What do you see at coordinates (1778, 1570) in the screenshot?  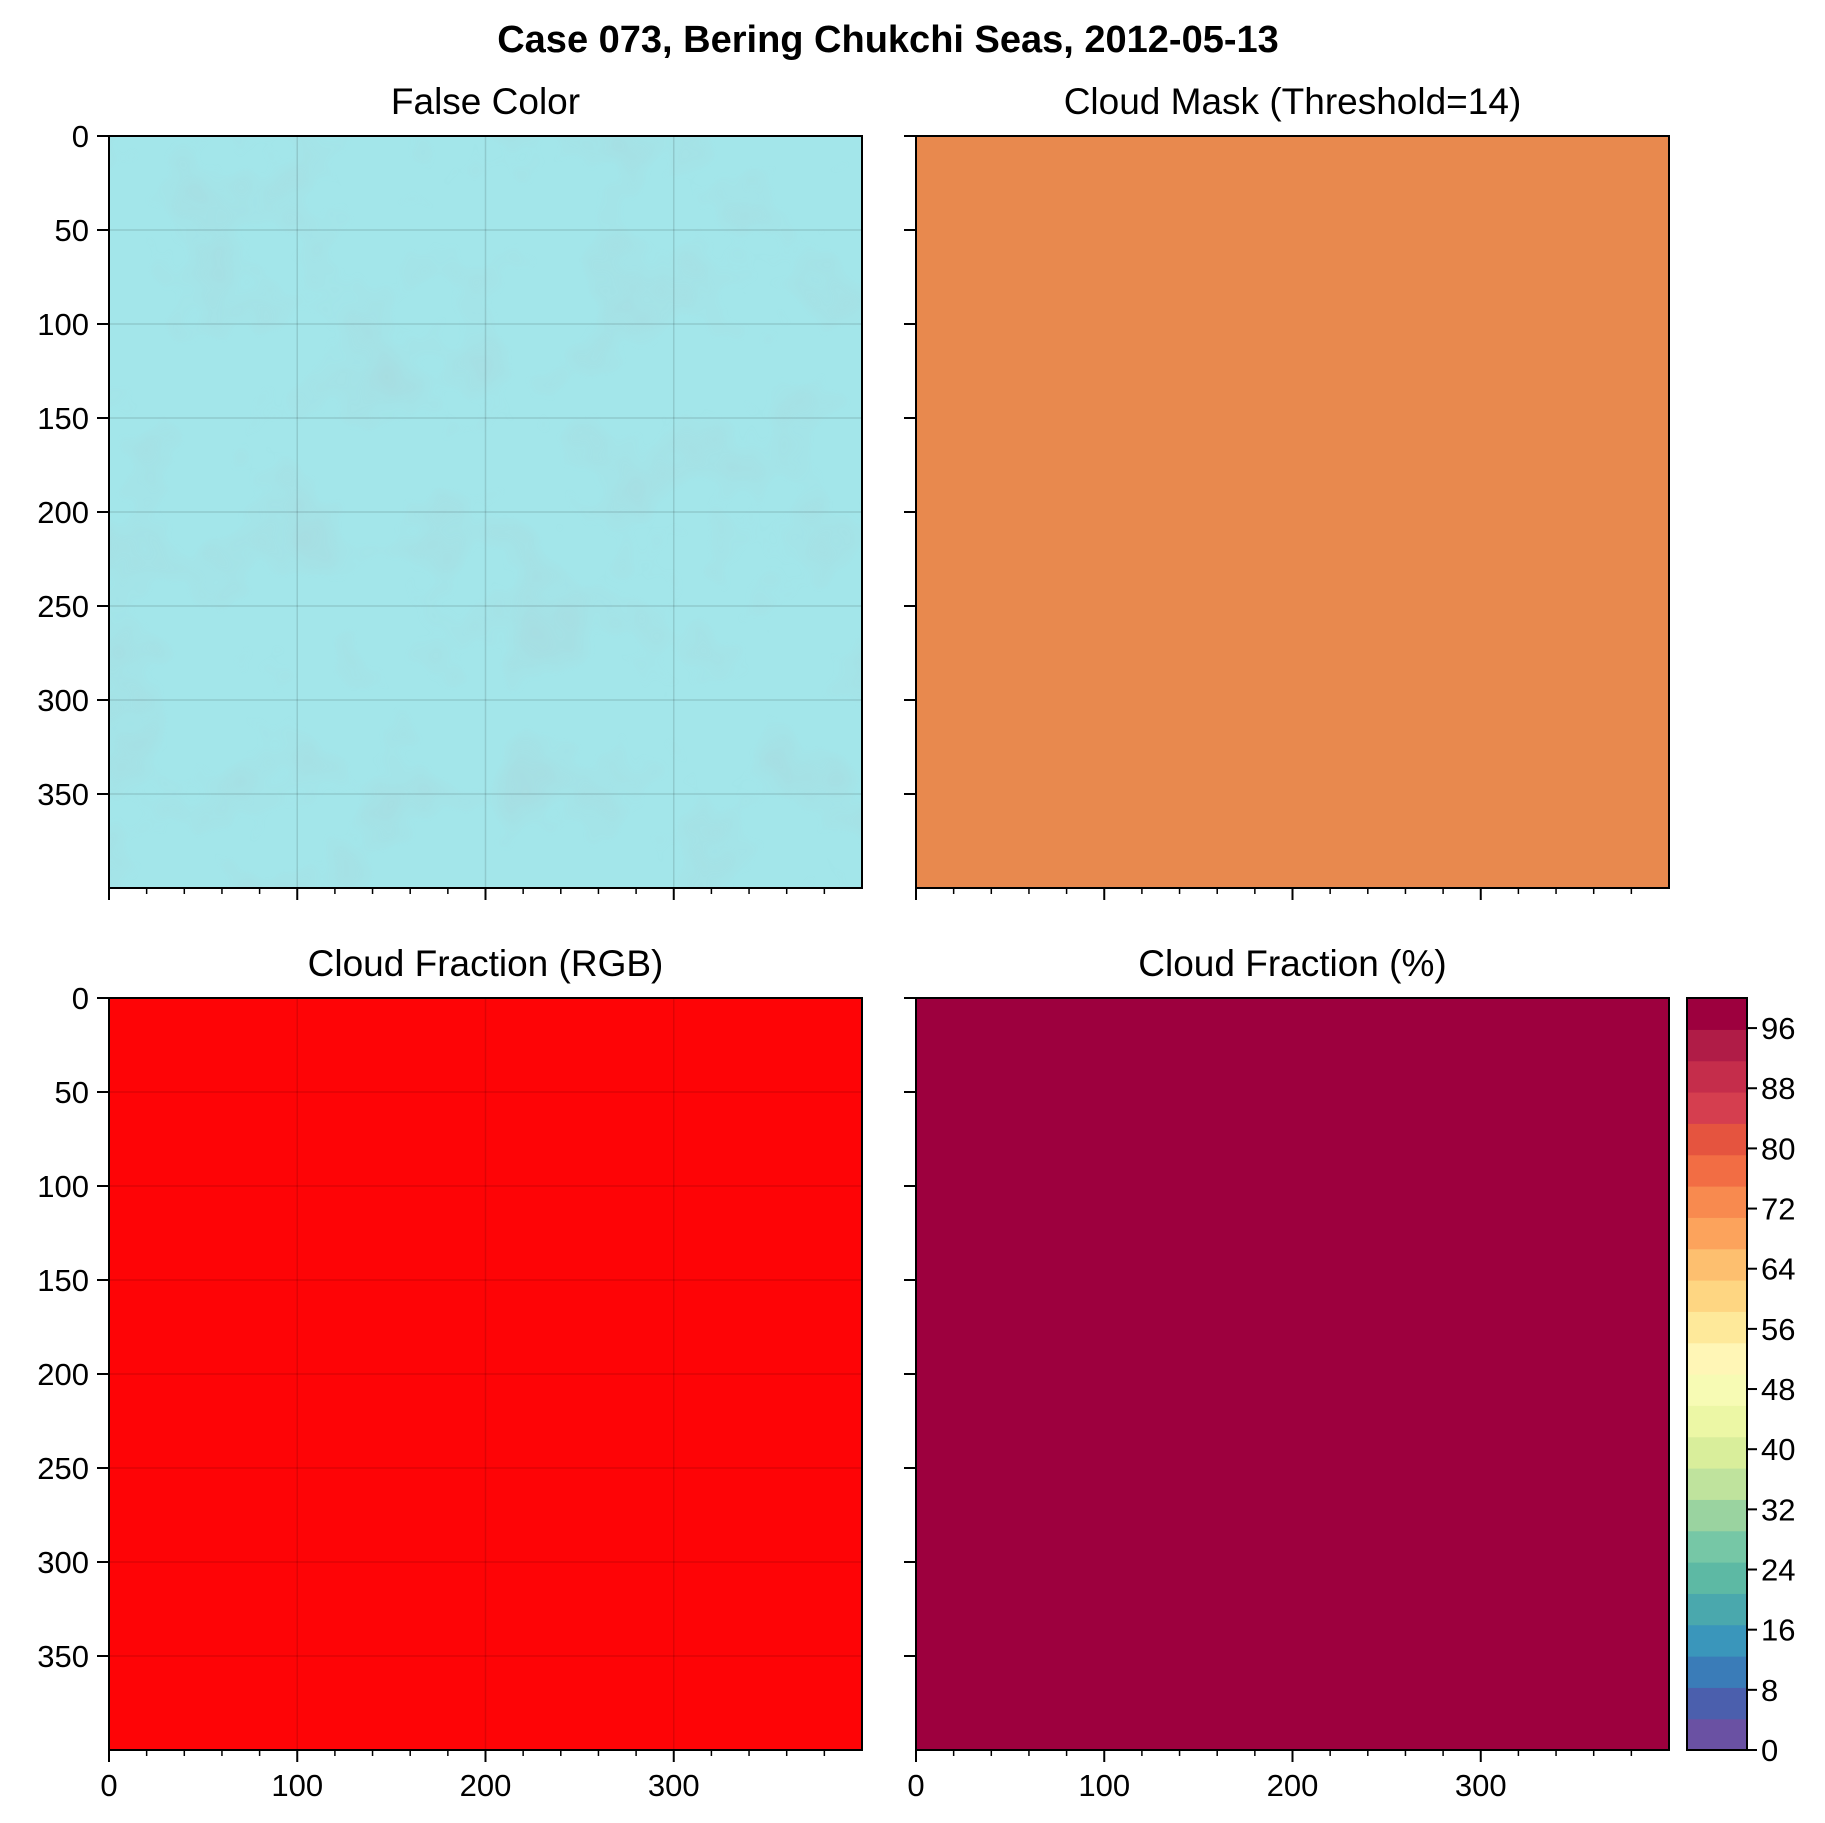 I see `colorbar-tick-label: 24` at bounding box center [1778, 1570].